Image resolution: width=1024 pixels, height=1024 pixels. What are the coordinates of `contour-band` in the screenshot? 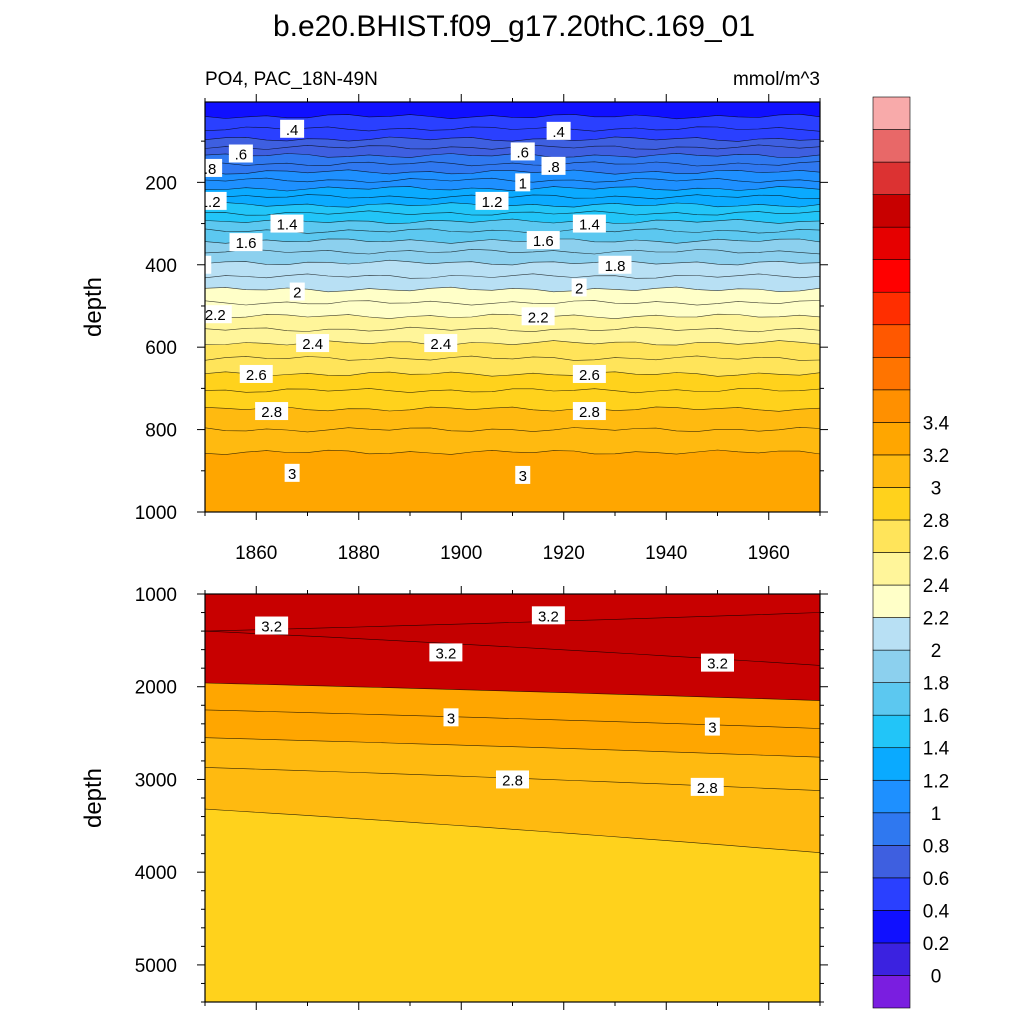 It's located at (512, 481).